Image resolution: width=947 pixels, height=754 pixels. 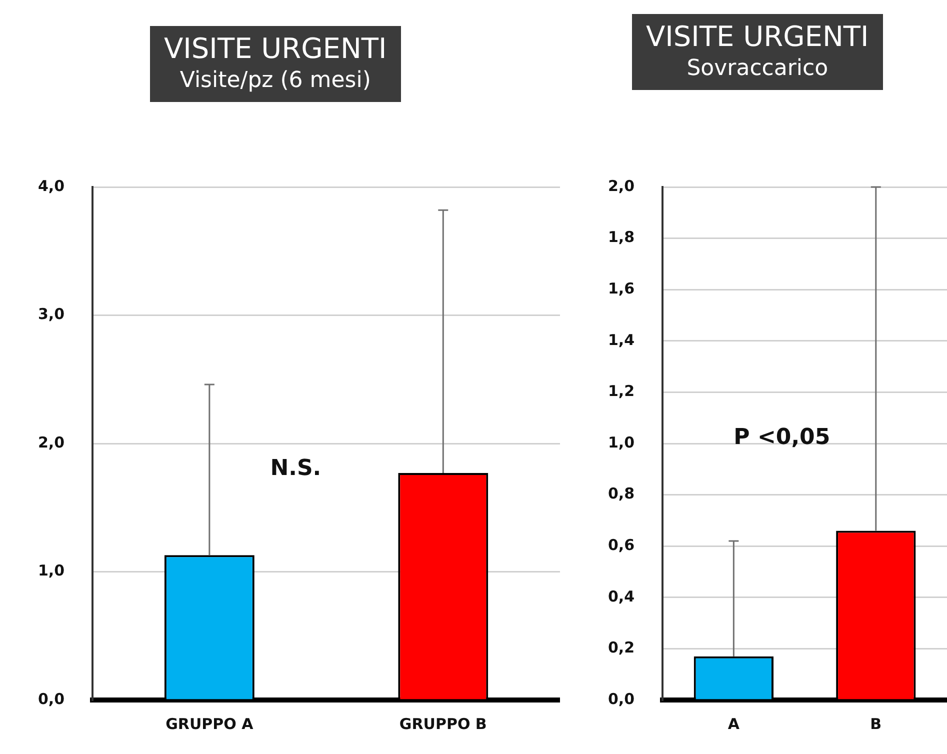 I want to click on x-tick-label: GRUPPO A, so click(x=210, y=723).